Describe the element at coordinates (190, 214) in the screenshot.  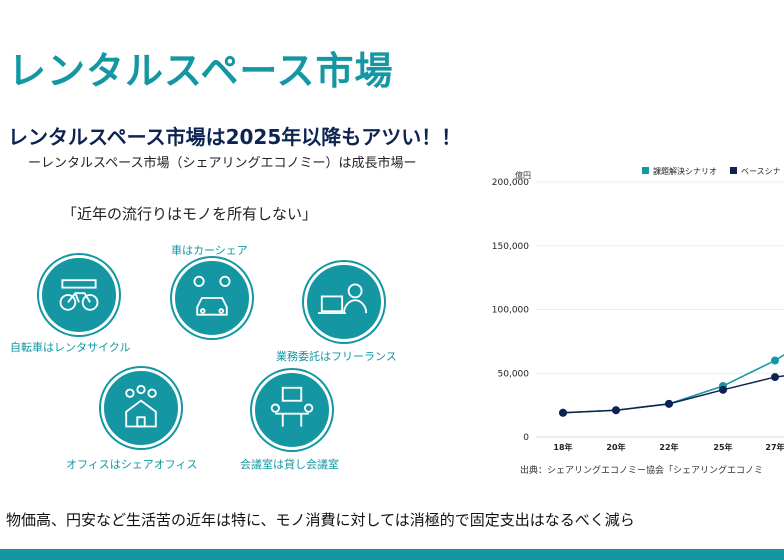
I see `quote: 「近年の流行りはモノを所有しない」` at that location.